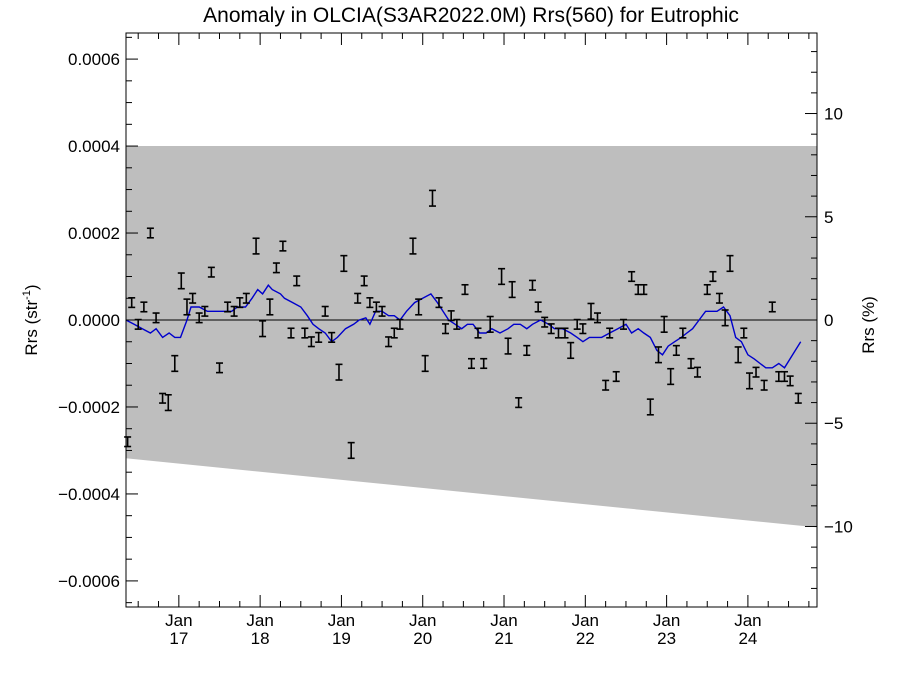 Image resolution: width=900 pixels, height=675 pixels. I want to click on running-mean-line, so click(463, 326).